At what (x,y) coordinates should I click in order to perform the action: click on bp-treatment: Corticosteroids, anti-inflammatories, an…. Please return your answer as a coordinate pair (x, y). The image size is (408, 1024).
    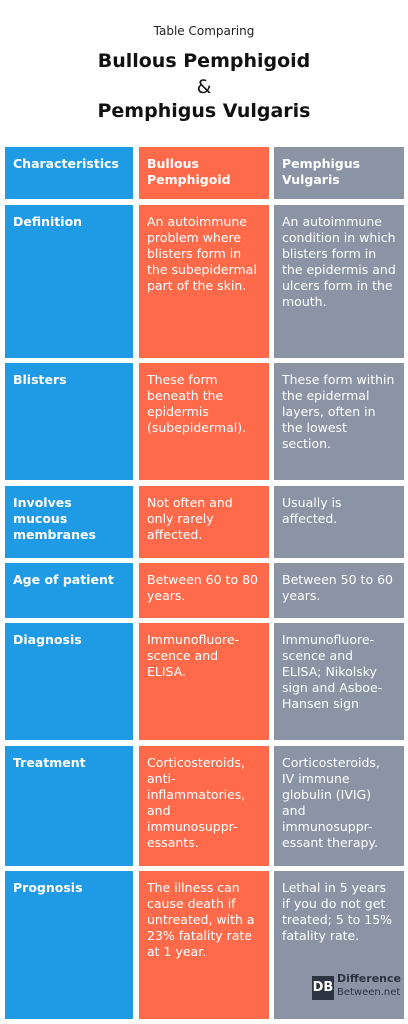
    Looking at the image, I should click on (204, 806).